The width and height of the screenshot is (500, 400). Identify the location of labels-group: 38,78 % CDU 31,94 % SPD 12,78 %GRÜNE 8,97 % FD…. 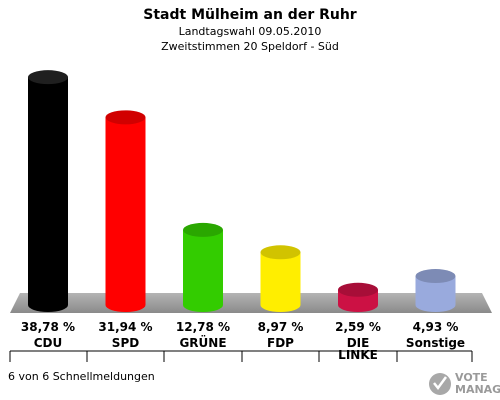
(243, 341).